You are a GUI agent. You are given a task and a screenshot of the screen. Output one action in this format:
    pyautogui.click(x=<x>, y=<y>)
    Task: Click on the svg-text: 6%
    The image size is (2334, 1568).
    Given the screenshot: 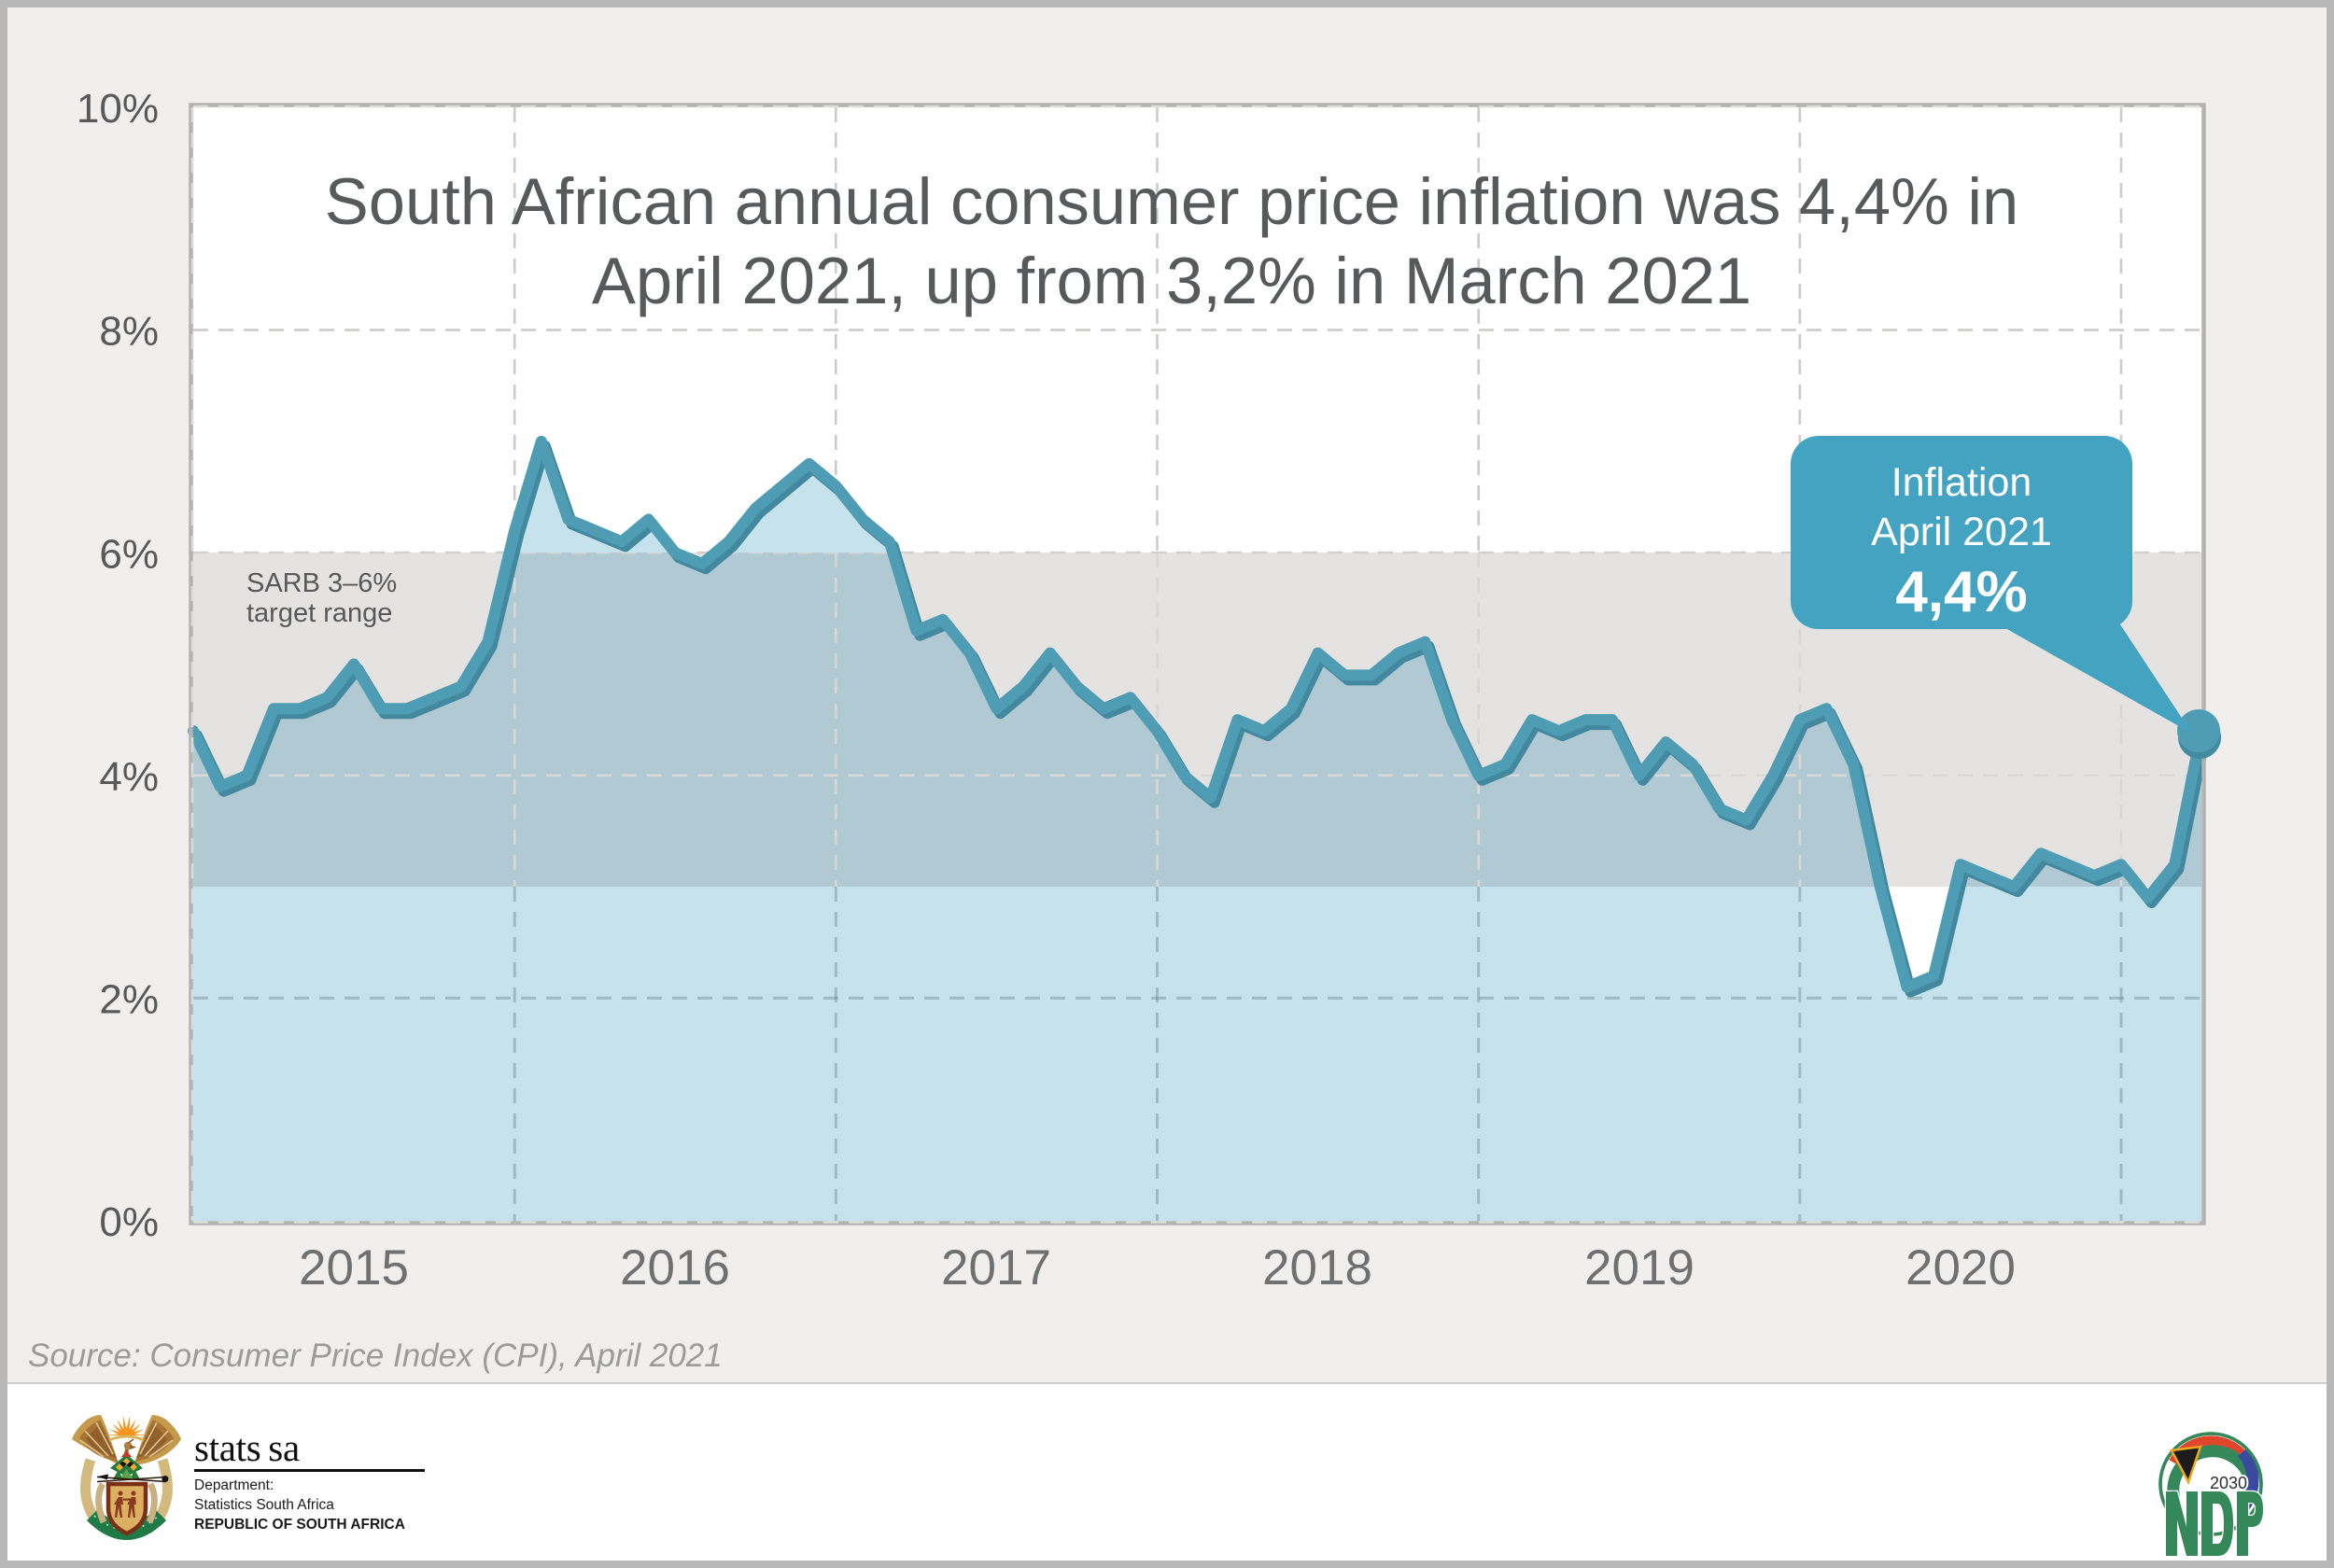 What is the action you would take?
    pyautogui.click(x=129, y=554)
    